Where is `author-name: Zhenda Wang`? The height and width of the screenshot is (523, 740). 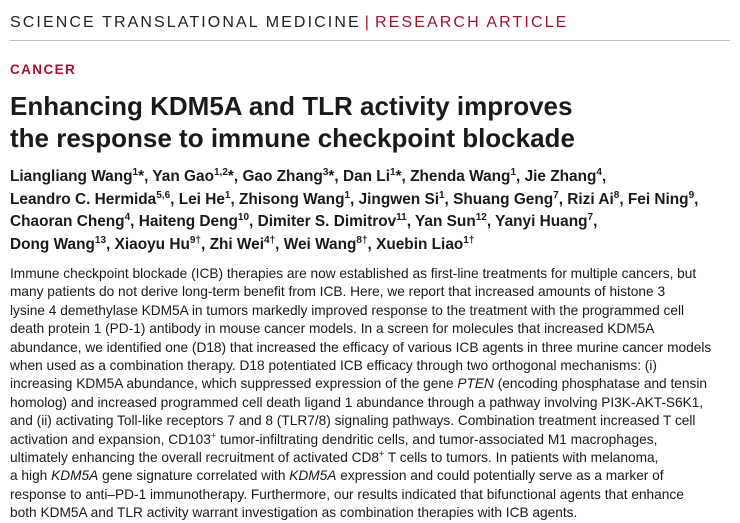 author-name: Zhenda Wang is located at coordinates (460, 176).